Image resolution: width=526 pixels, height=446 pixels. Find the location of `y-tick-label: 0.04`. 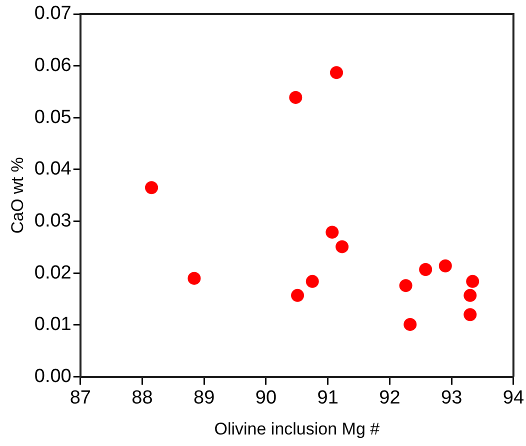

y-tick-label: 0.04 is located at coordinates (53, 169).